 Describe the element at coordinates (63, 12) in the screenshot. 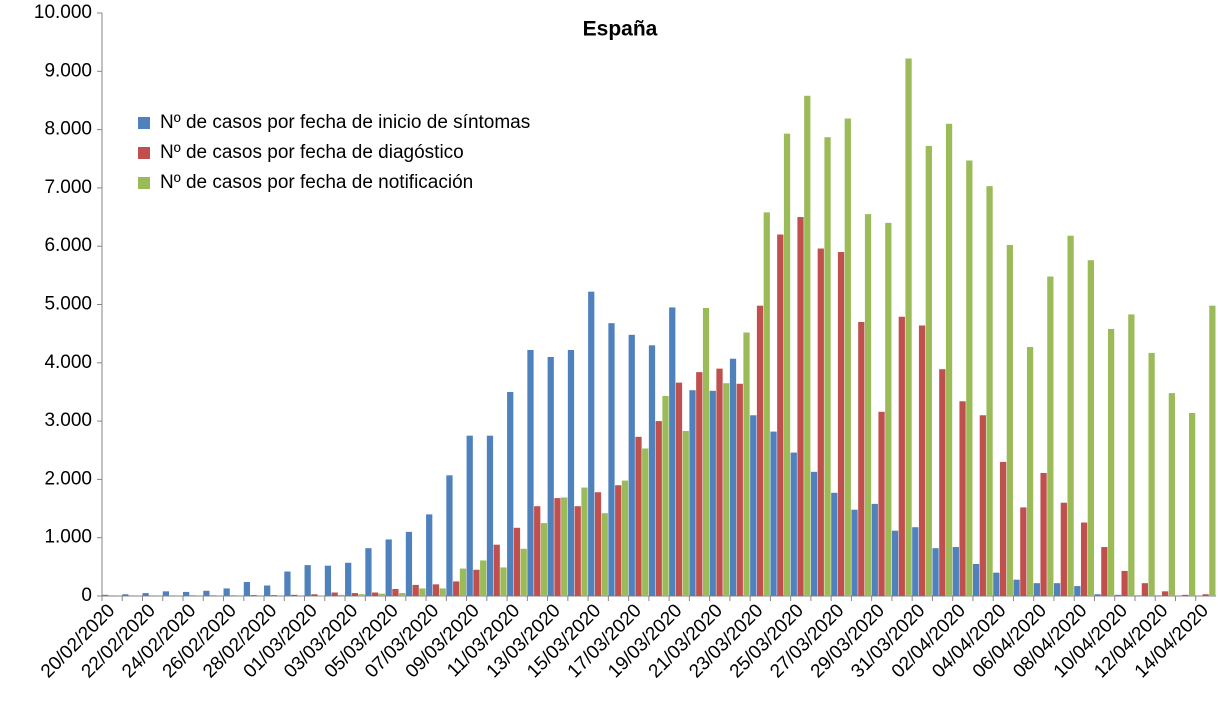

I see `y-tick-label: 10.000` at that location.